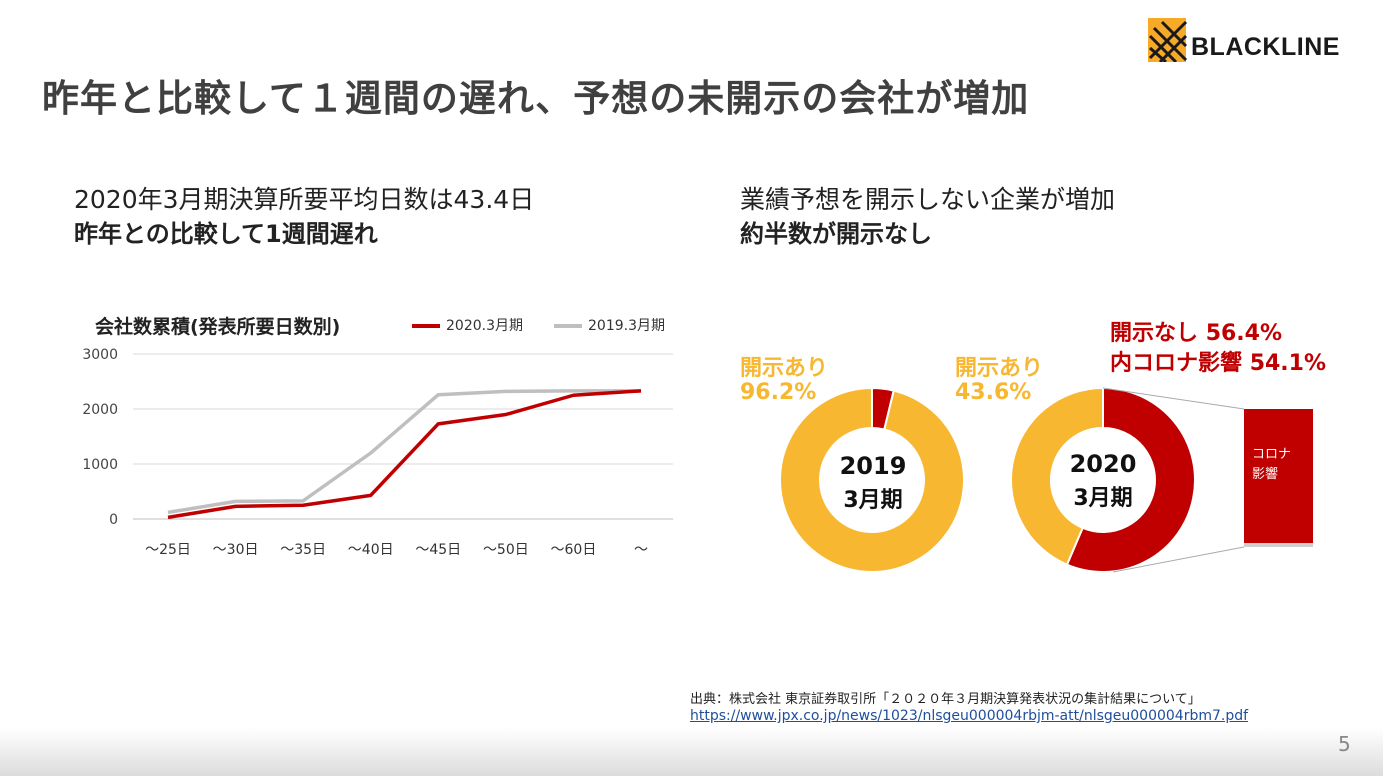 The image size is (1383, 776). Describe the element at coordinates (218, 327) in the screenshot. I see `chart-title: 会社数累積(発表所要日数別)` at that location.